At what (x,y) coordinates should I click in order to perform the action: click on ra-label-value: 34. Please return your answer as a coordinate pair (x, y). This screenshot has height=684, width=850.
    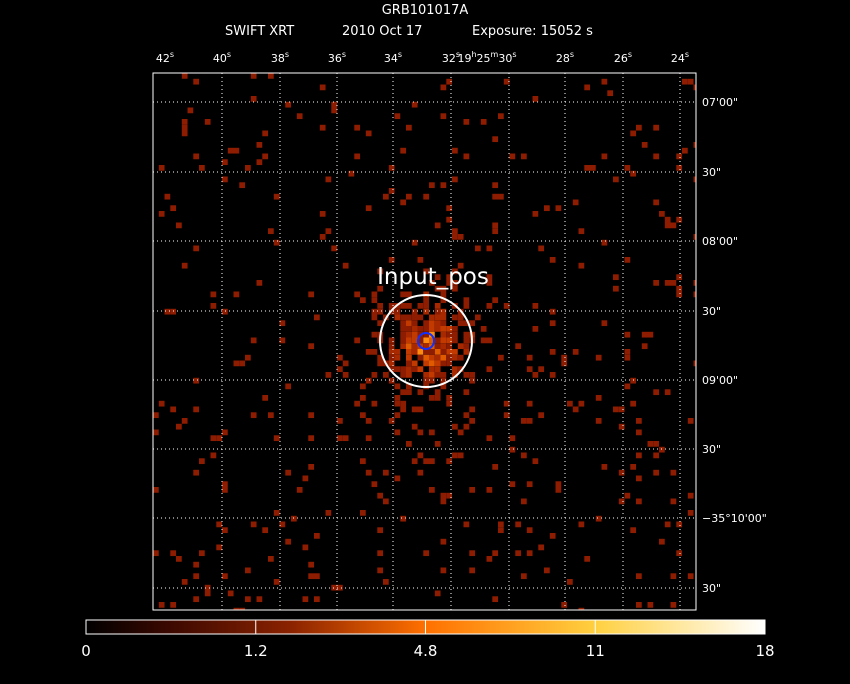
    Looking at the image, I should click on (391, 58).